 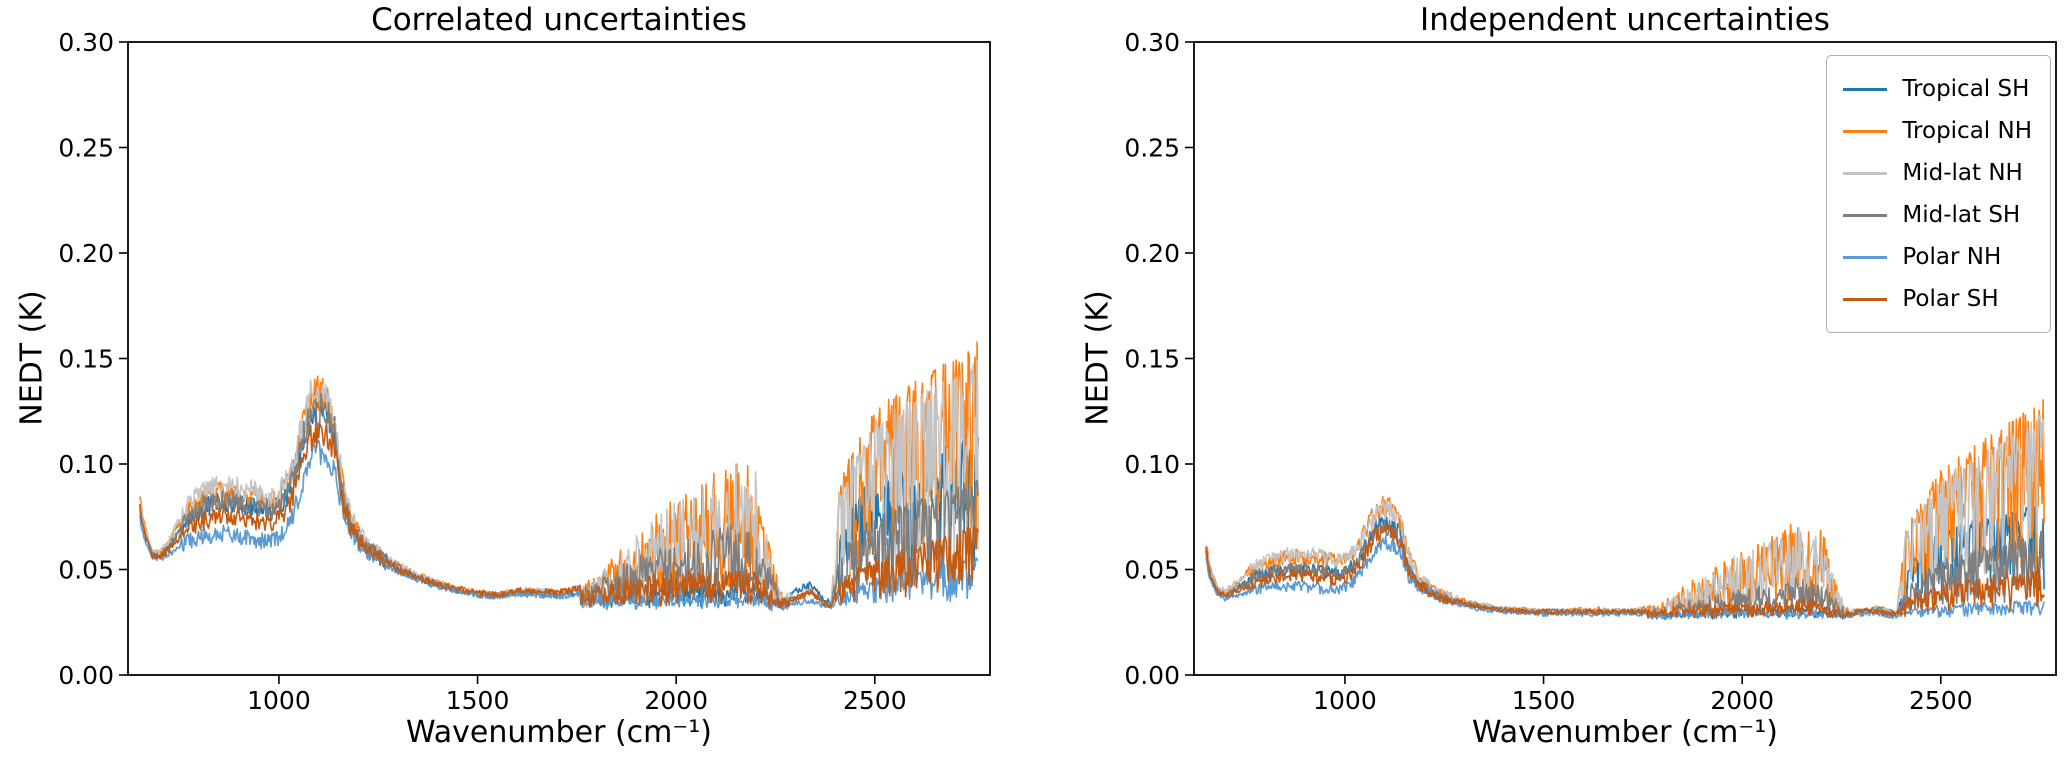 What do you see at coordinates (1625, 732) in the screenshot?
I see `right-x-axis-label: Wavenumber (cm⁻¹)` at bounding box center [1625, 732].